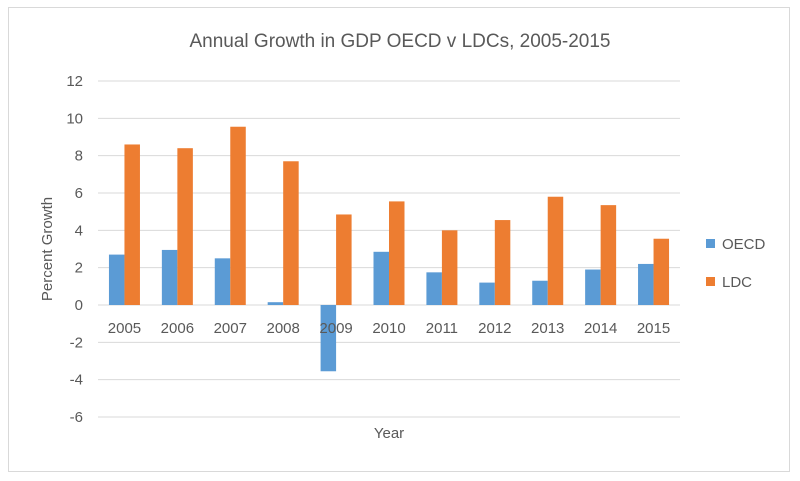  Describe the element at coordinates (328, 338) in the screenshot. I see `bar-oecd-2009` at that location.